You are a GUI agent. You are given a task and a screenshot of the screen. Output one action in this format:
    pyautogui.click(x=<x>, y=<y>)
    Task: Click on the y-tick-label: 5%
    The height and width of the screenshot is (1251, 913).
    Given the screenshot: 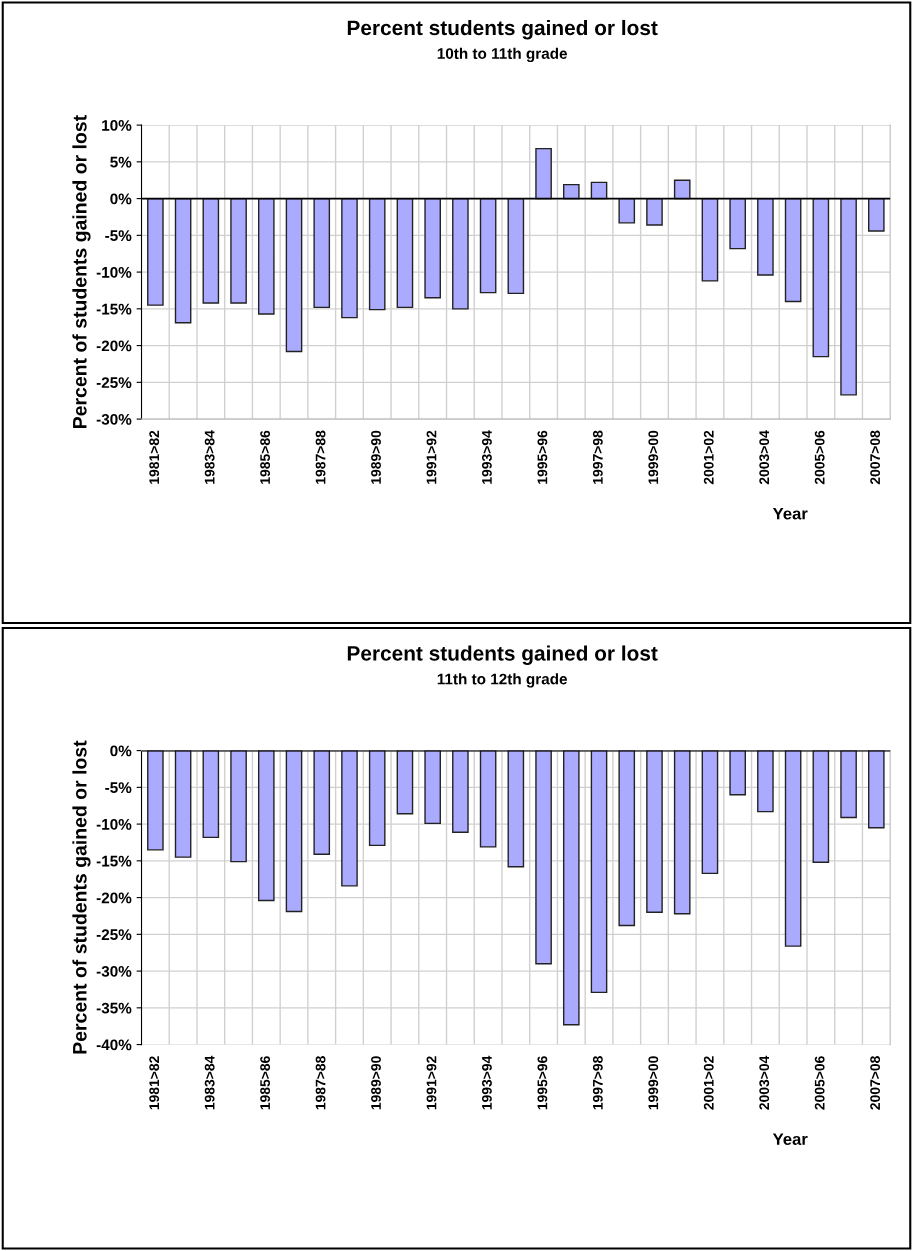 What is the action you would take?
    pyautogui.click(x=121, y=162)
    